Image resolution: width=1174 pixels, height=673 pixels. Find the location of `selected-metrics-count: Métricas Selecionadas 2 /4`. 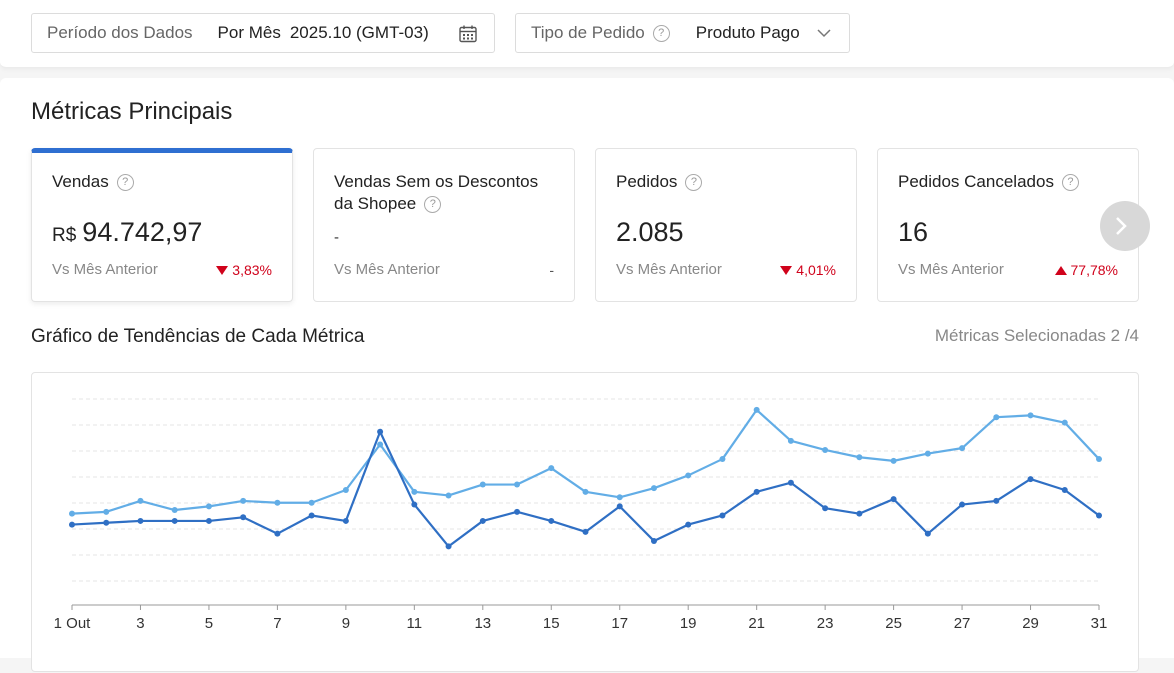

selected-metrics-count: Métricas Selecionadas 2 /4 is located at coordinates (1036, 335).